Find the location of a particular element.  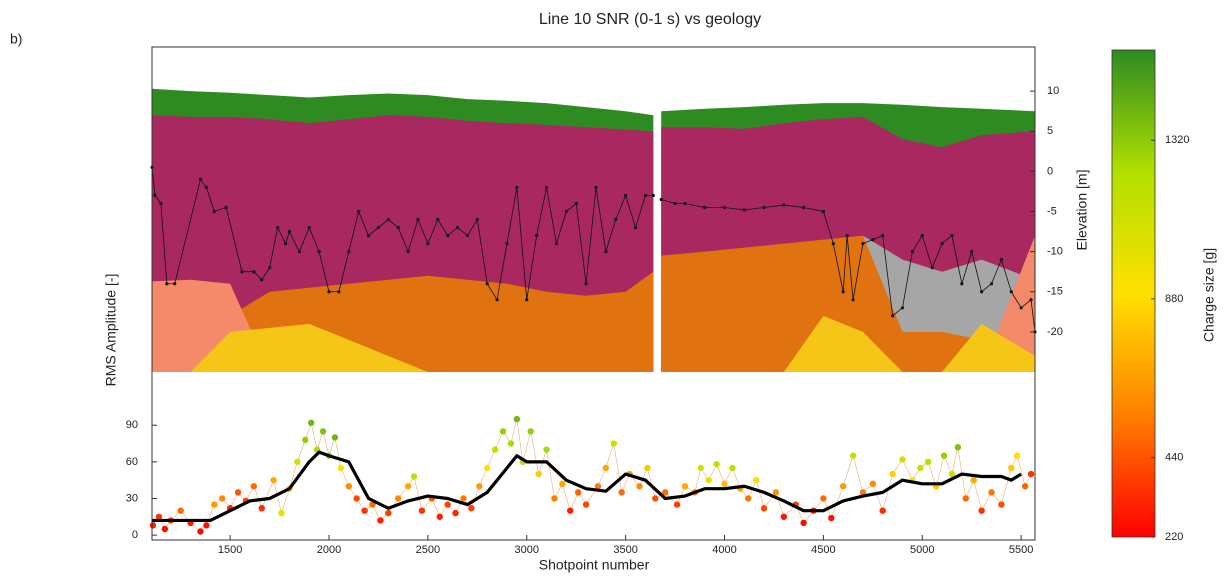

rms-line is located at coordinates (592, 475).